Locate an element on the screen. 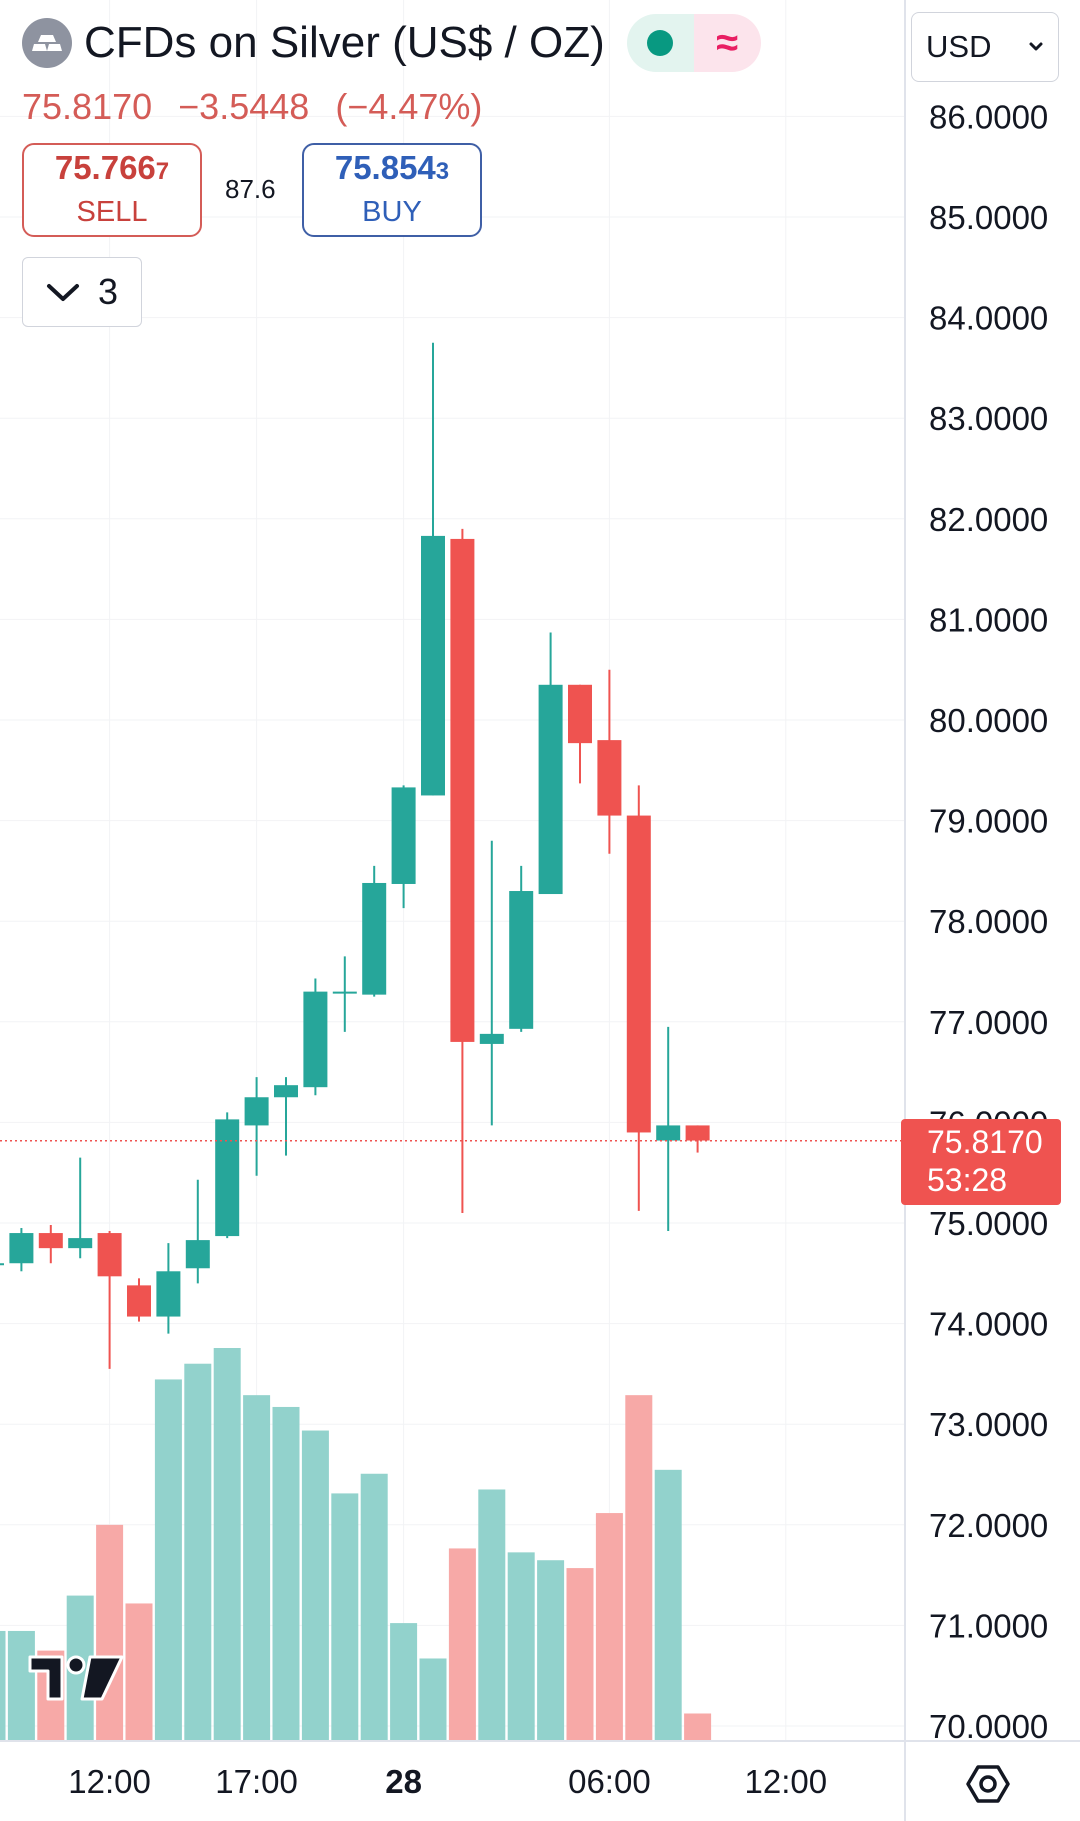 The width and height of the screenshot is (1080, 1821). price-tick-label: 74.0000 is located at coordinates (988, 1324).